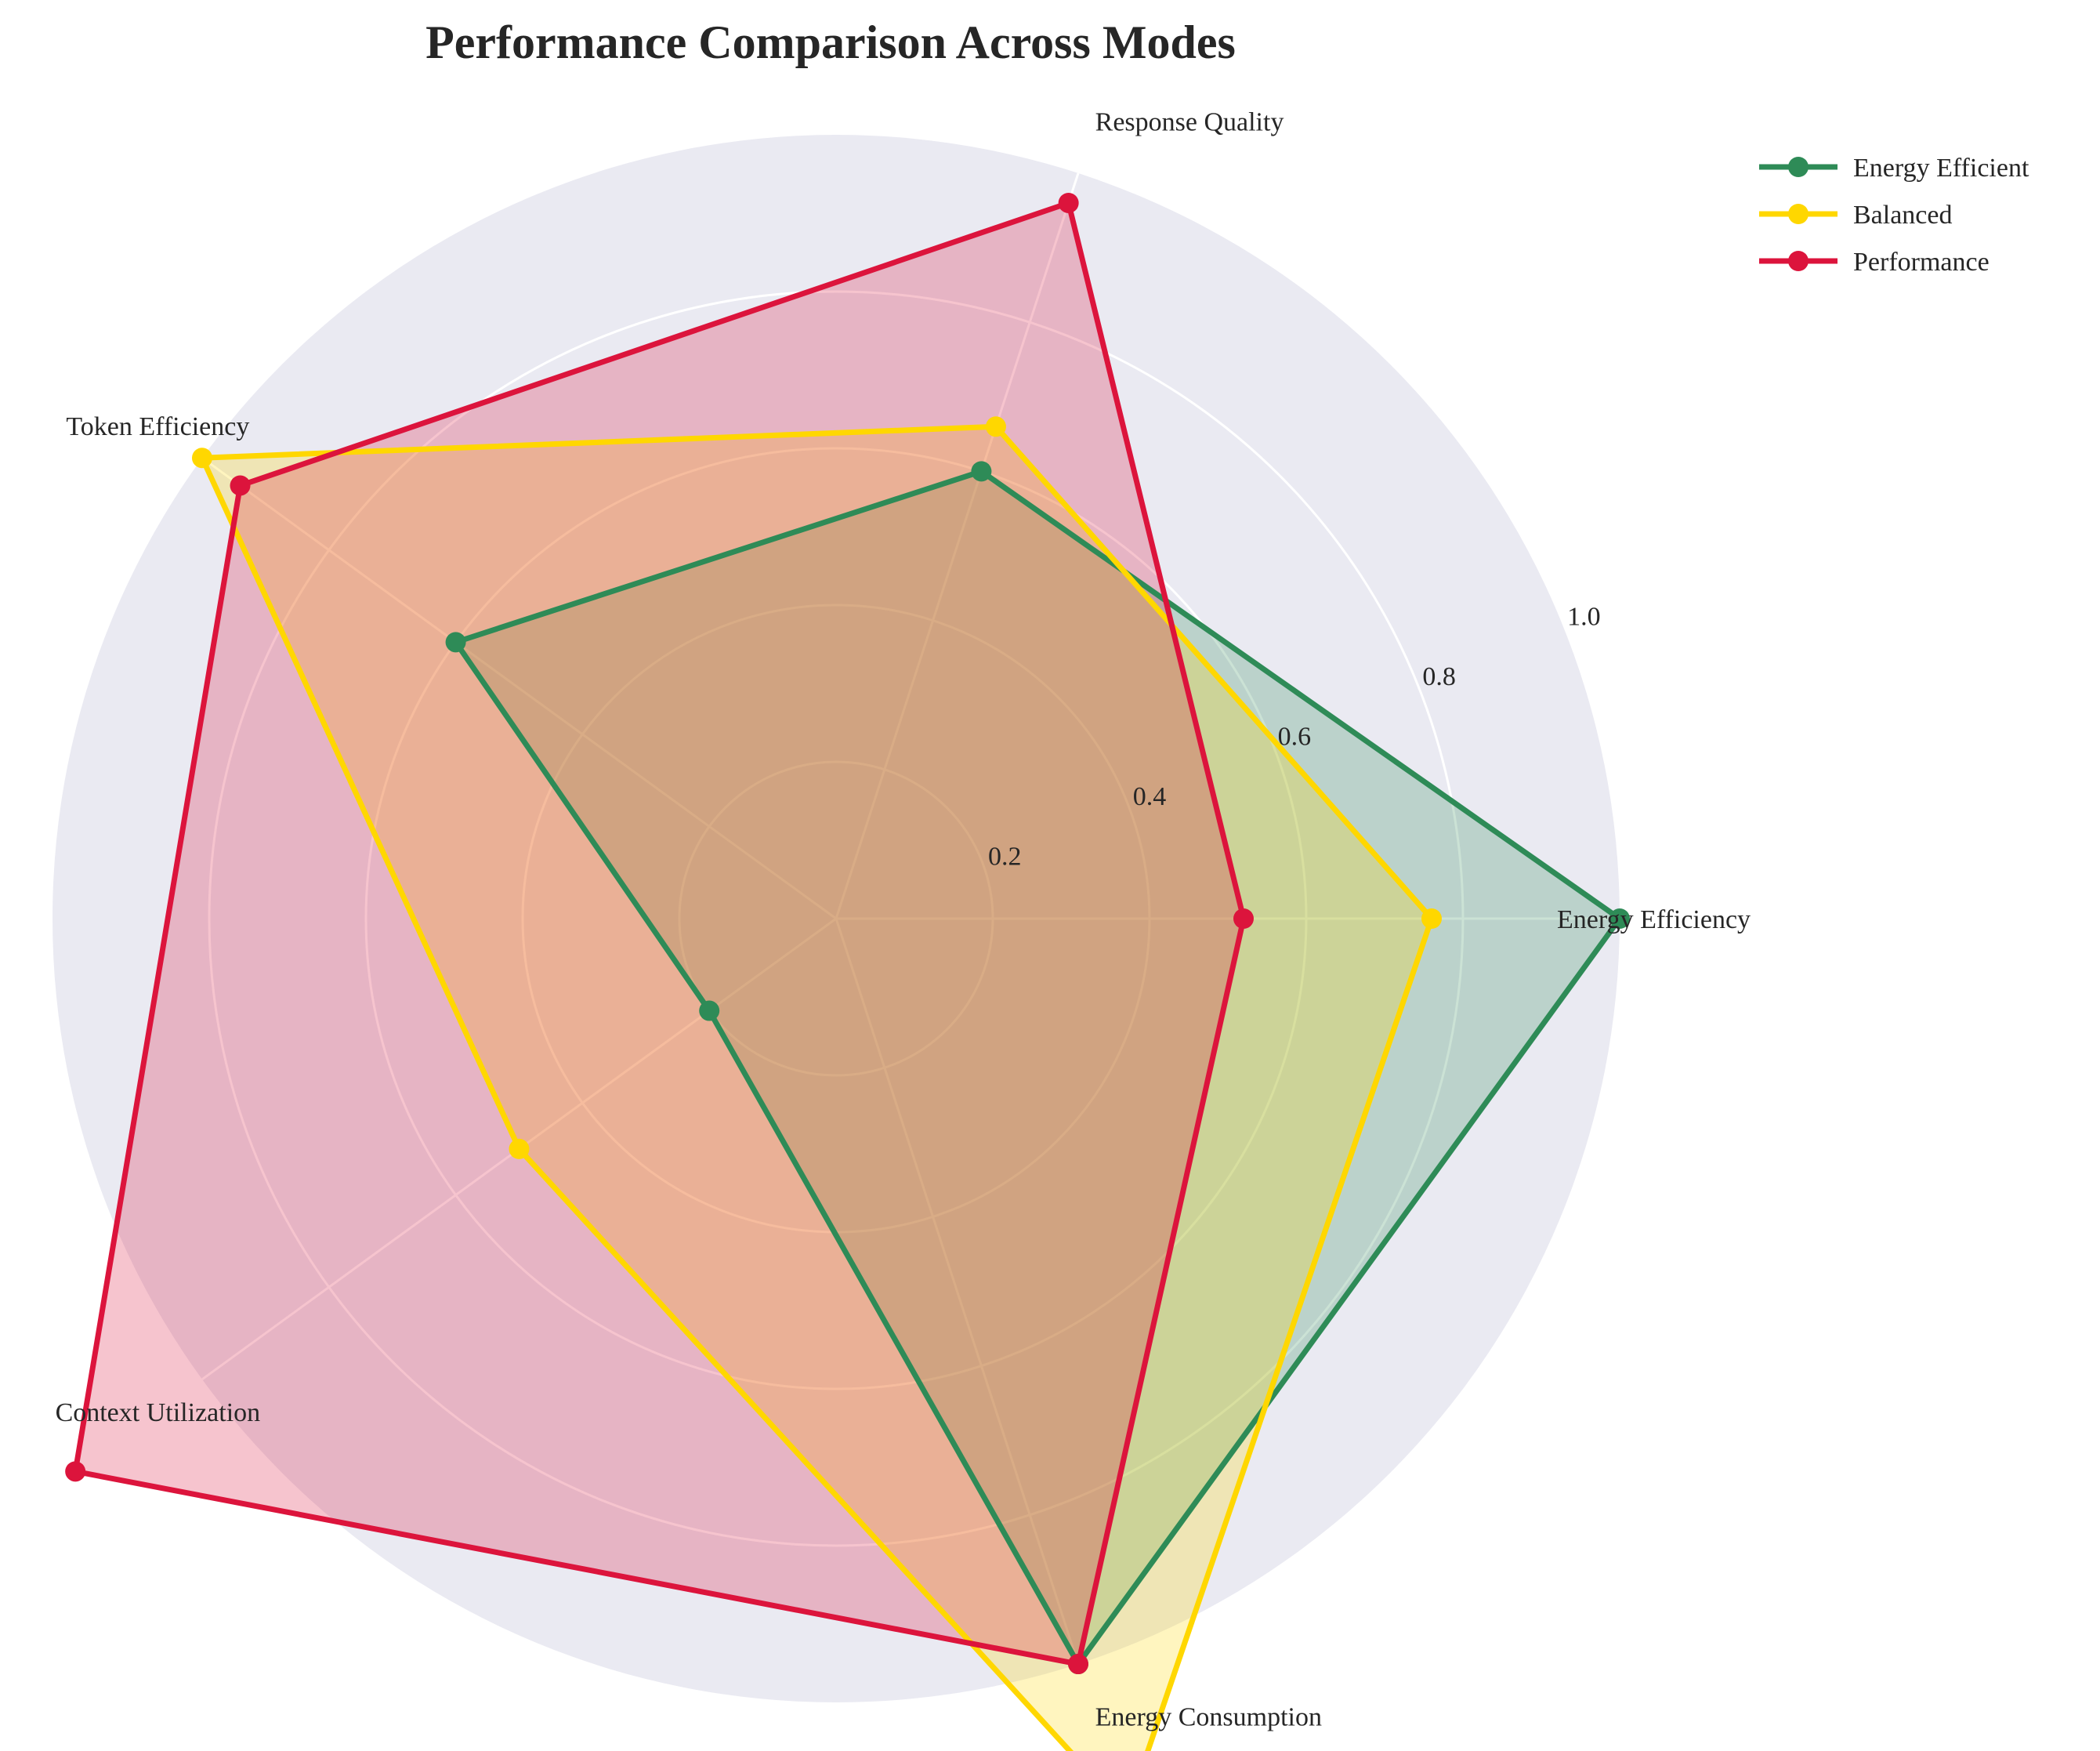  What do you see at coordinates (1150, 796) in the screenshot?
I see `r-tick-label-2: 0.4` at bounding box center [1150, 796].